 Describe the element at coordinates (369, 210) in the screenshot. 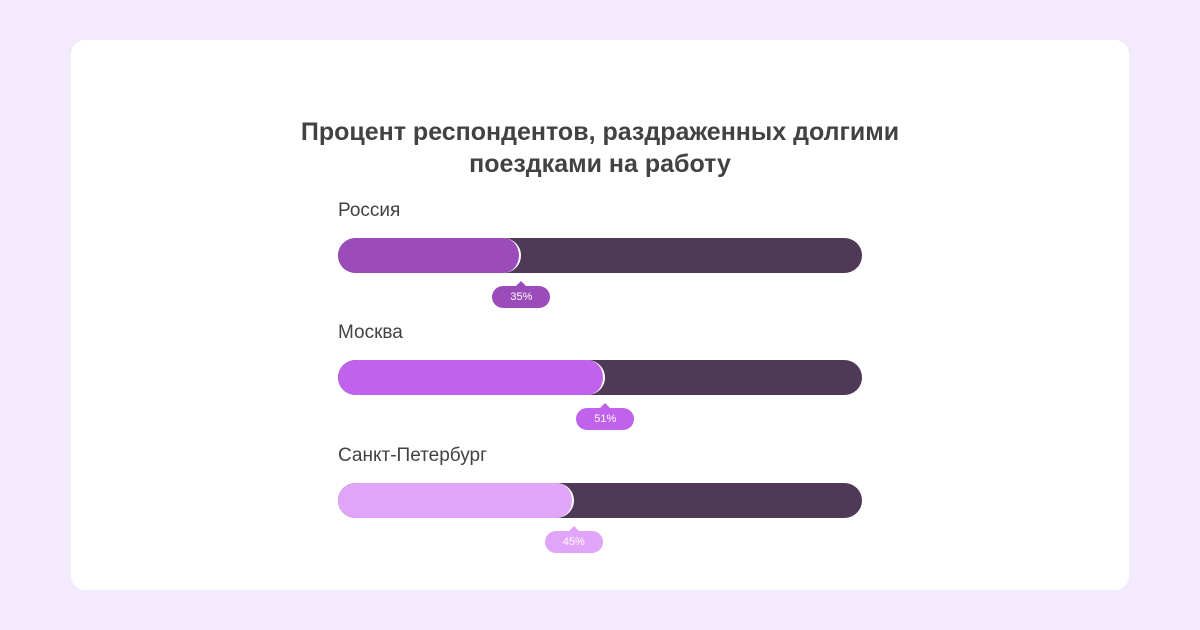

I see `bar-label-russia: Россия` at that location.